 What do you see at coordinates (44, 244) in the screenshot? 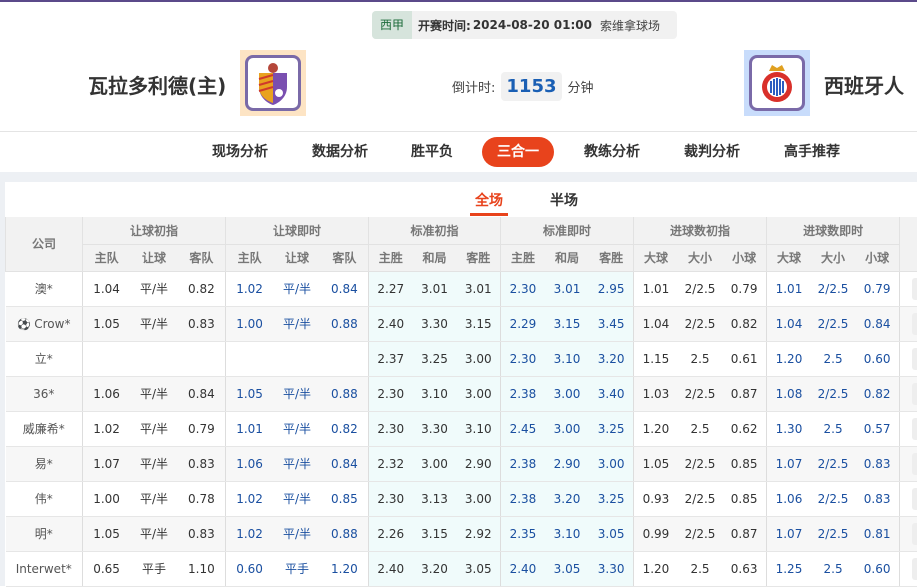
I see `company-header: 公司` at bounding box center [44, 244].